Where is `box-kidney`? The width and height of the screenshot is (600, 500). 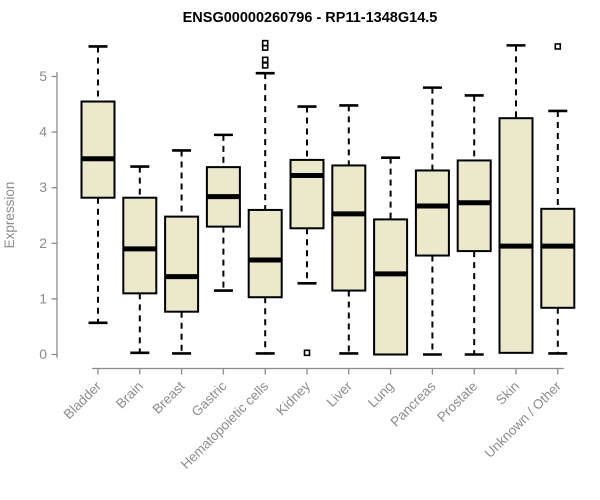
box-kidney is located at coordinates (307, 231).